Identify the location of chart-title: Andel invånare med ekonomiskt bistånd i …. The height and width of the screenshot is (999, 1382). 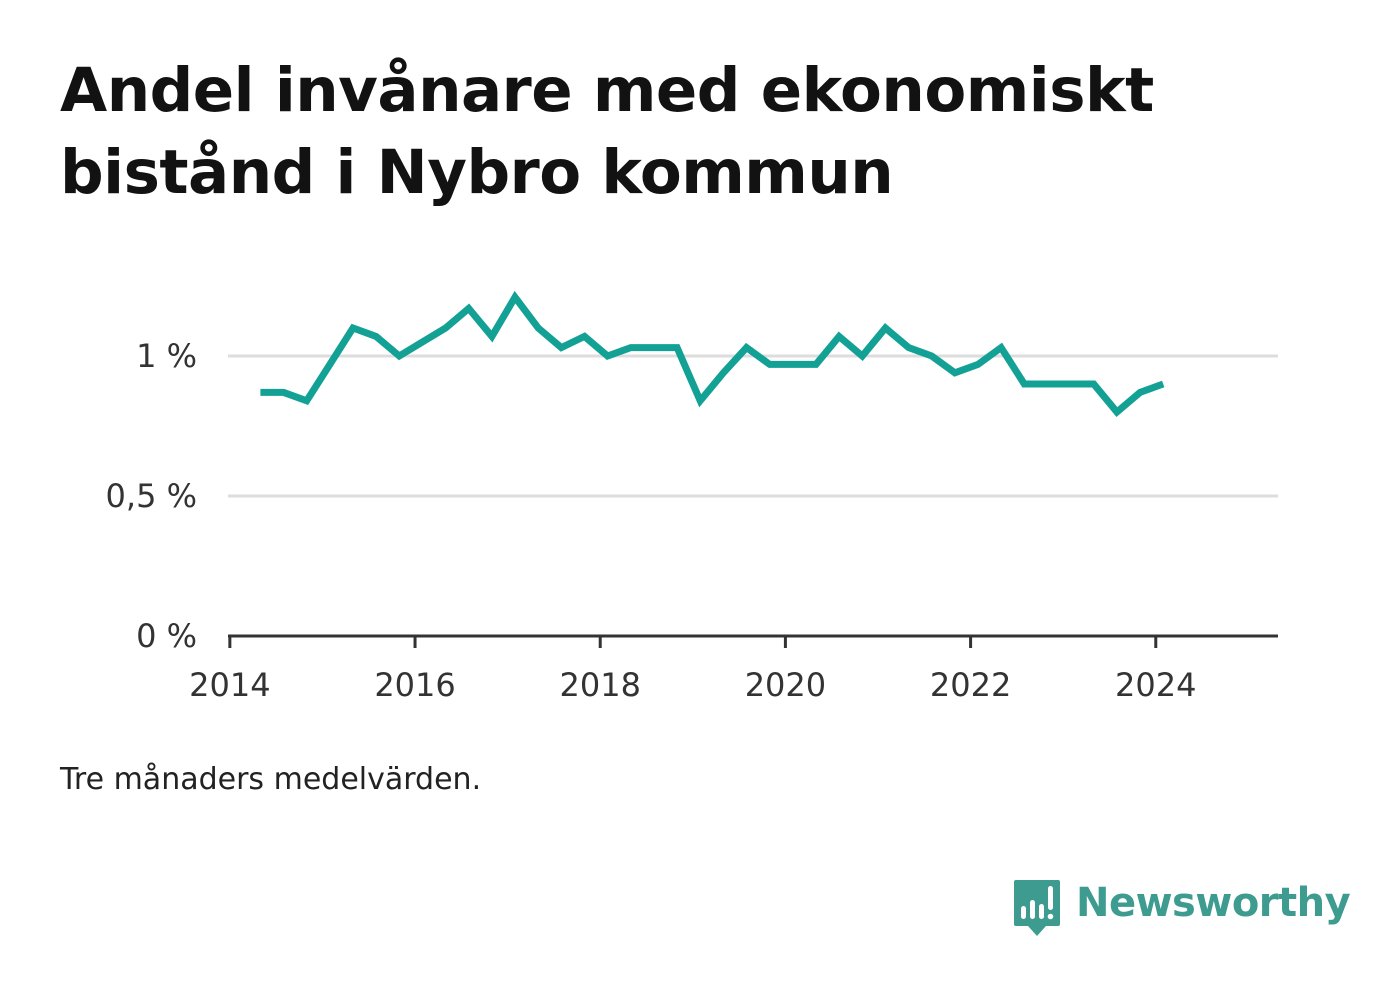
(607, 131).